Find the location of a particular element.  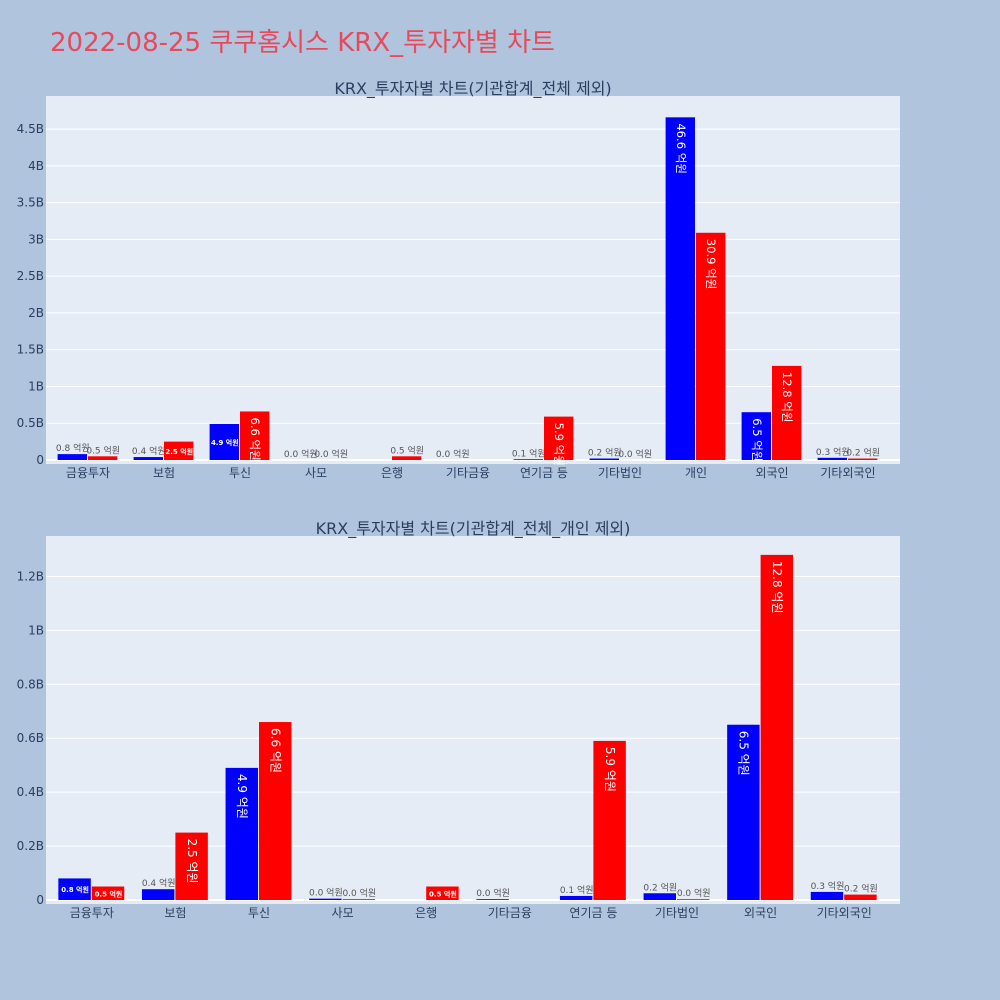

x-tick-label: 금융투자 is located at coordinates (92, 913).